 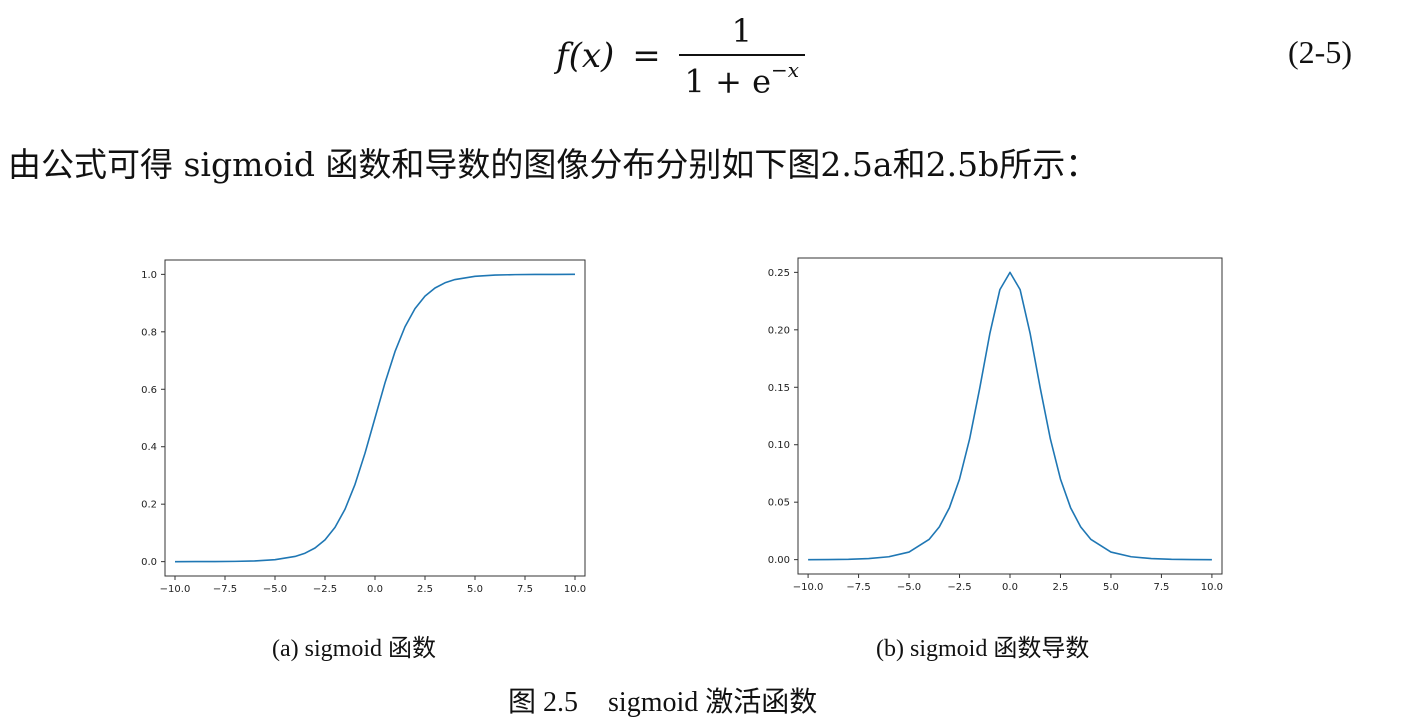 What do you see at coordinates (779, 445) in the screenshot?
I see `y-tick-label: 0.10` at bounding box center [779, 445].